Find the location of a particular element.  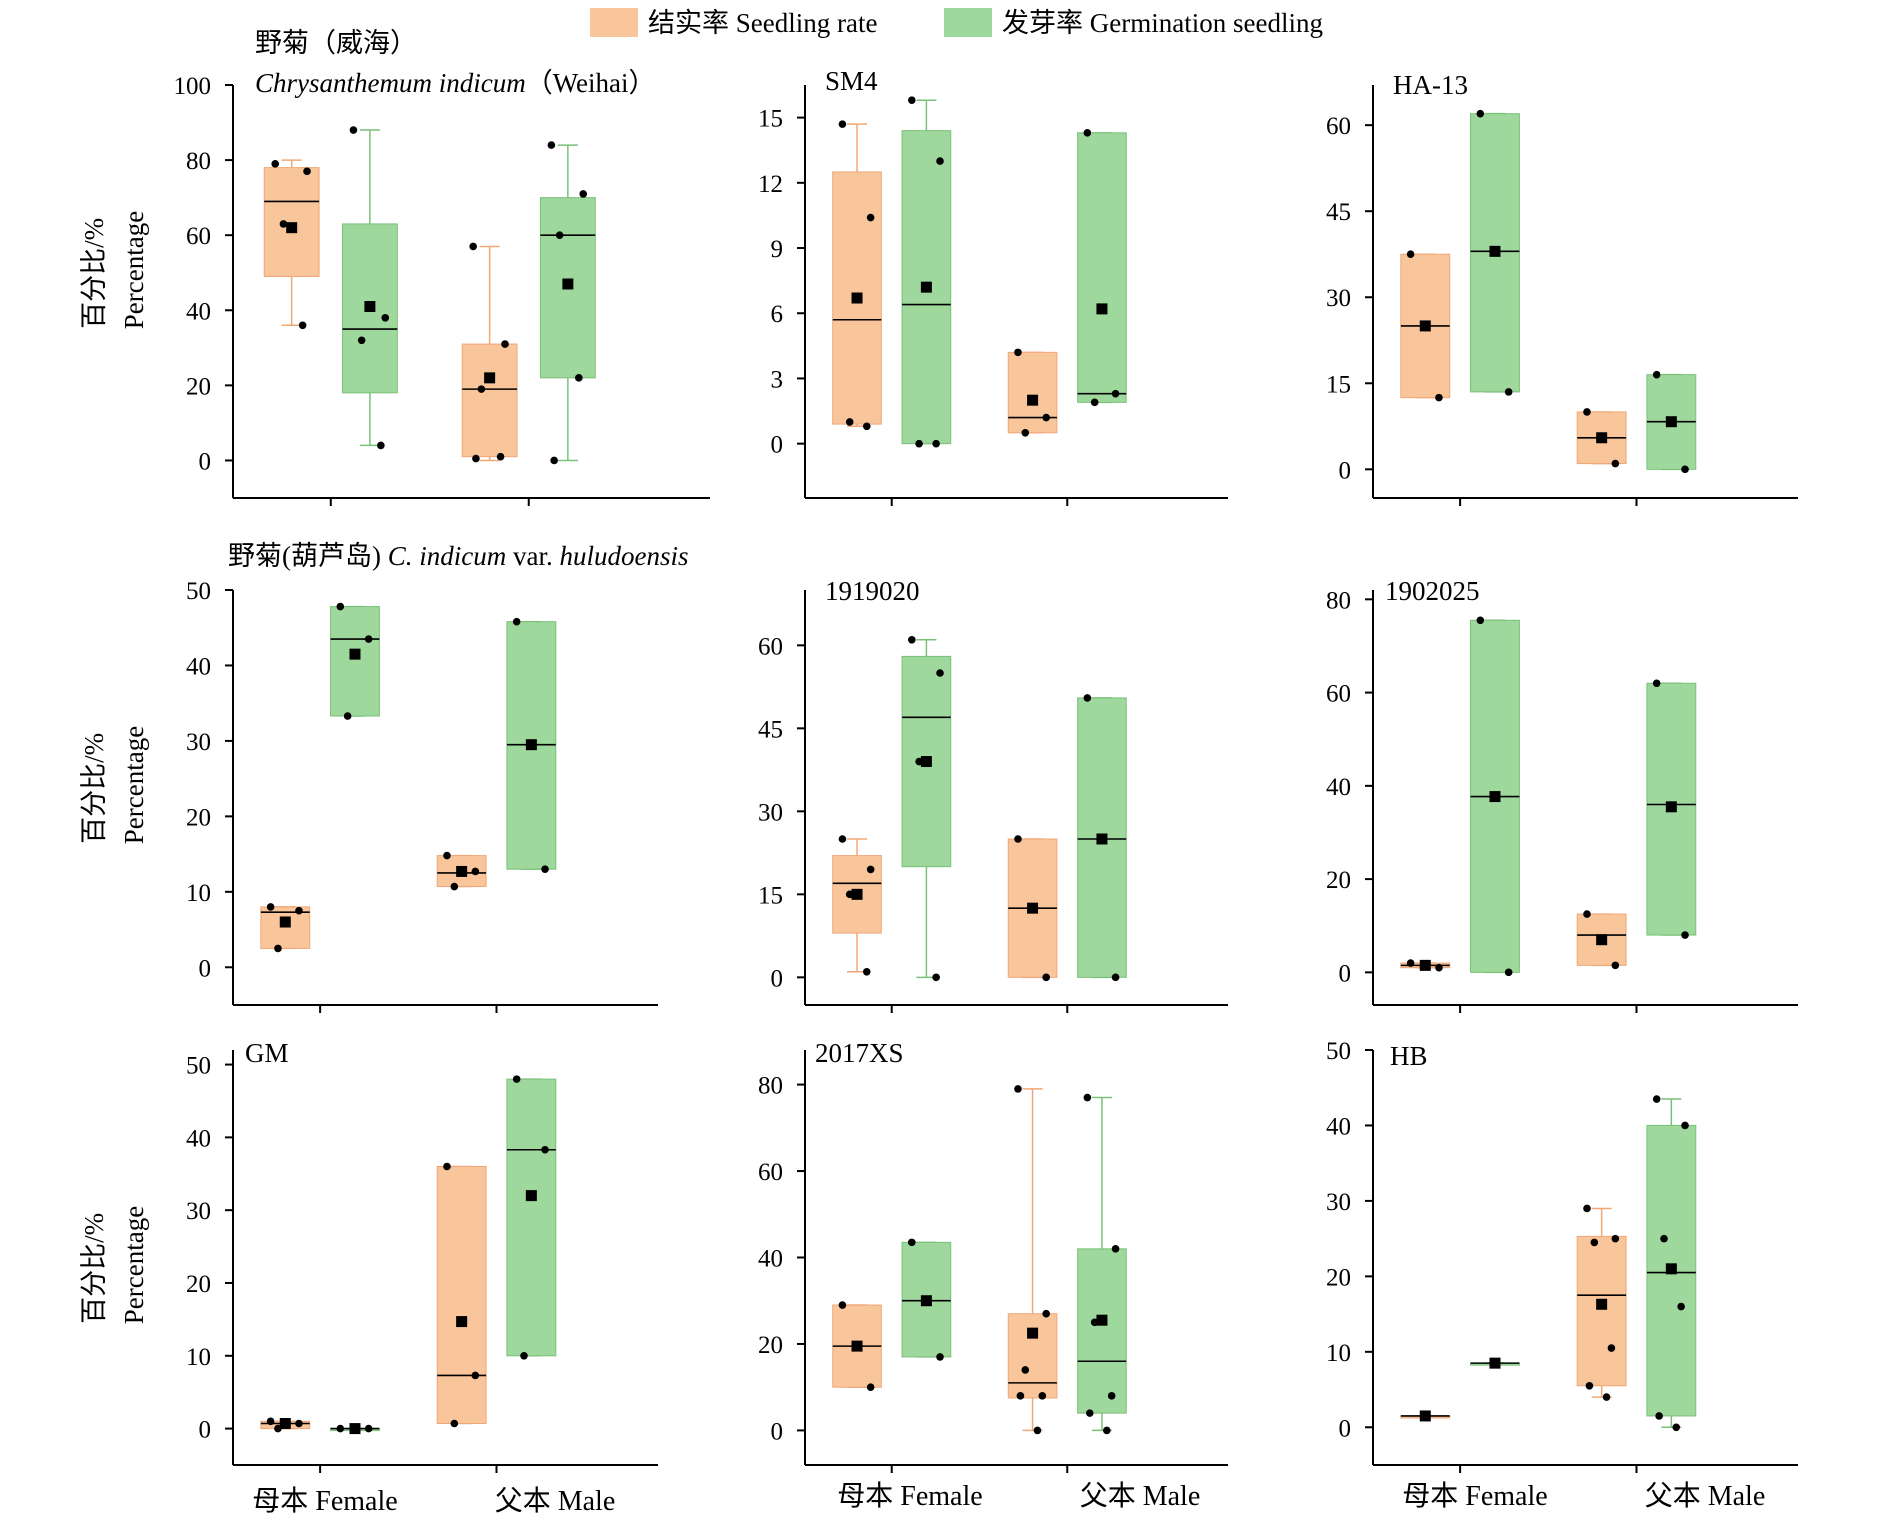

panel-3: 0 15 30 45 60 HA-13 is located at coordinates (1562, 288).